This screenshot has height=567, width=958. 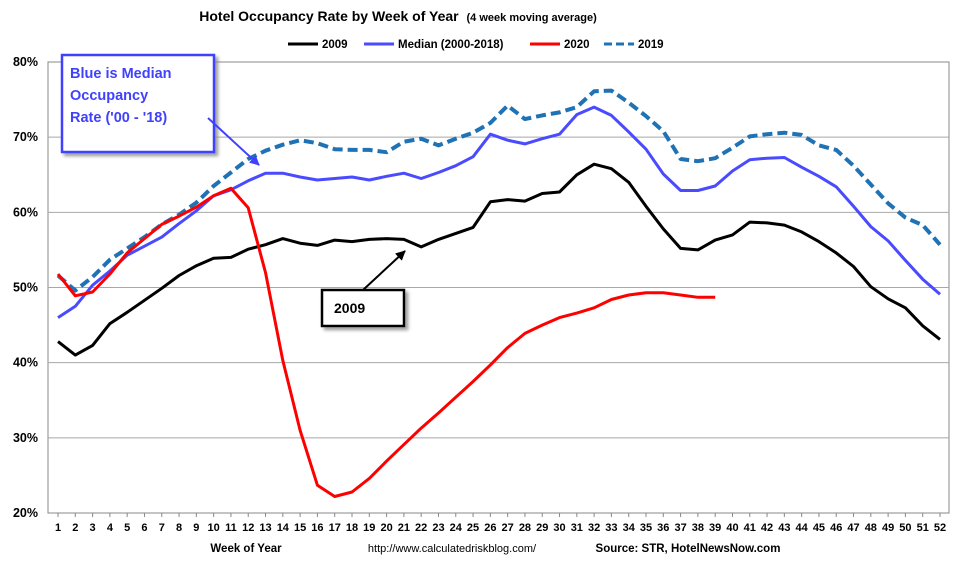 What do you see at coordinates (629, 528) in the screenshot?
I see `x-tick-label-34: 34` at bounding box center [629, 528].